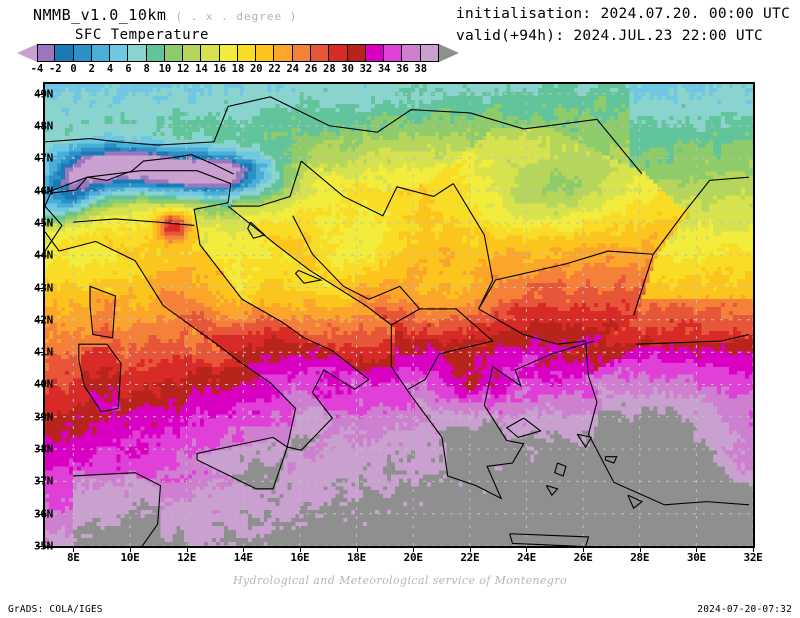 The height and width of the screenshot is (618, 800). What do you see at coordinates (43, 514) in the screenshot?
I see `latitude-tick-label: 36N` at bounding box center [43, 514].